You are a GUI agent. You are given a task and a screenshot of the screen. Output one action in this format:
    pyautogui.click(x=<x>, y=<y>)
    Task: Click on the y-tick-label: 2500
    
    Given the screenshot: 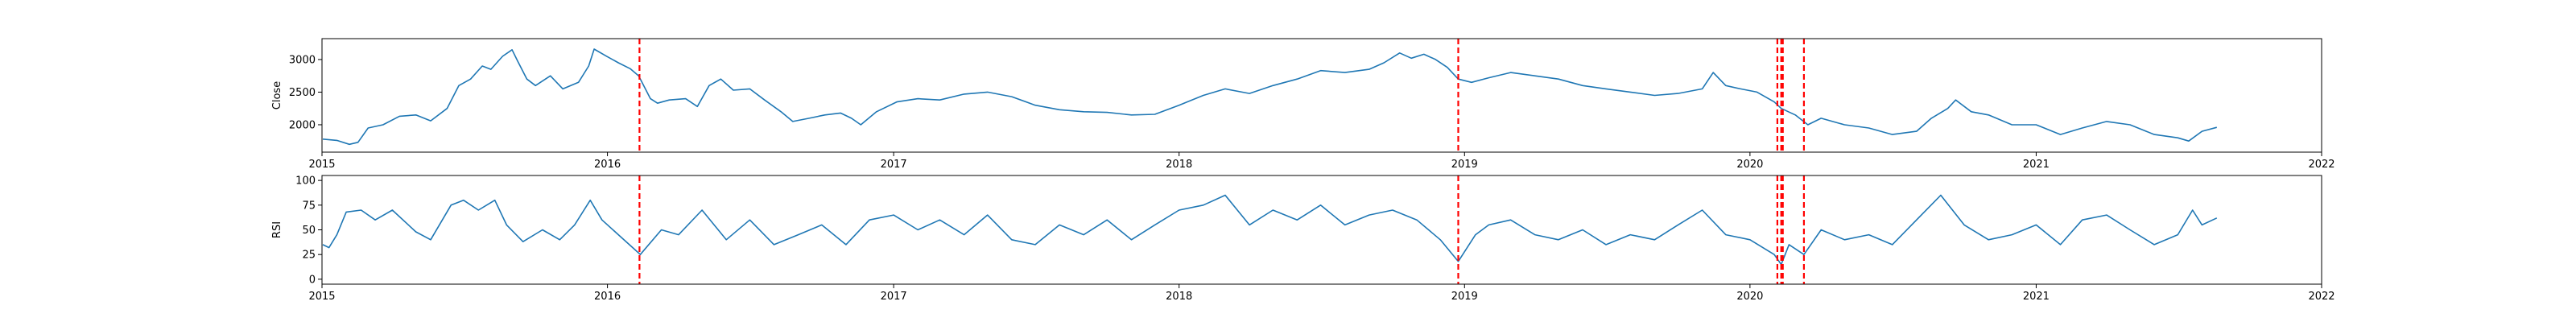 What is the action you would take?
    pyautogui.click(x=302, y=93)
    